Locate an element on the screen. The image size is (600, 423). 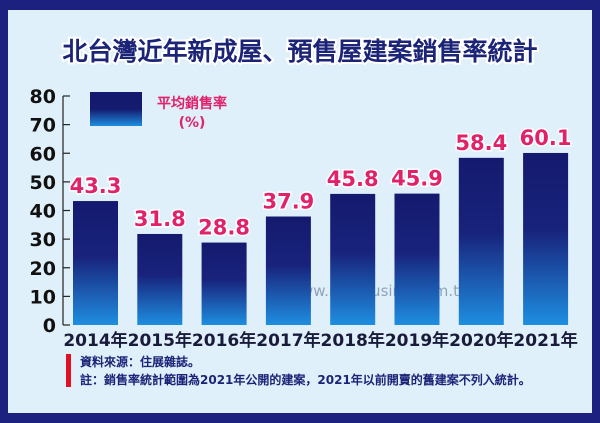
y-tick-label: 10 is located at coordinates (43, 297).